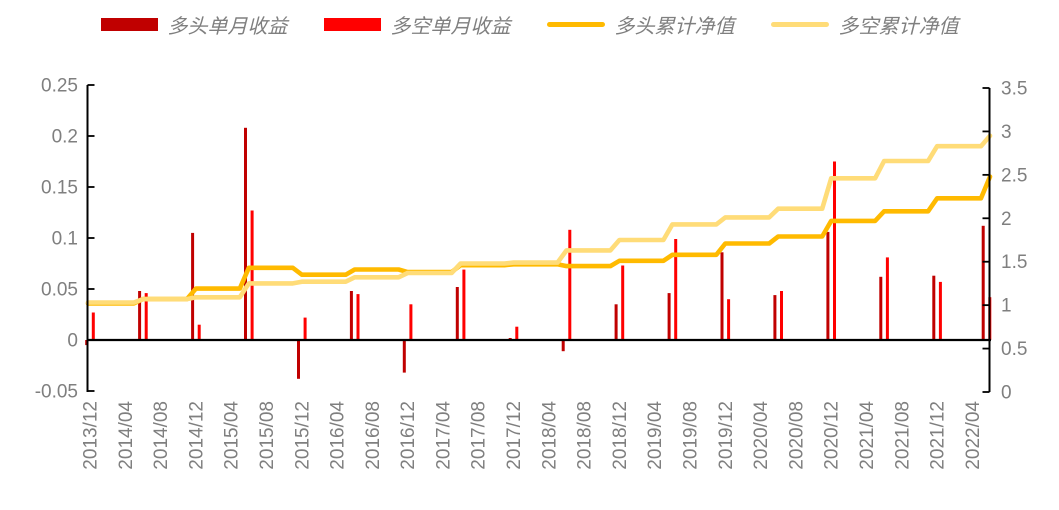  What do you see at coordinates (934, 307) in the screenshot?
I see `bar-多头单月收益-2021/12` at bounding box center [934, 307].